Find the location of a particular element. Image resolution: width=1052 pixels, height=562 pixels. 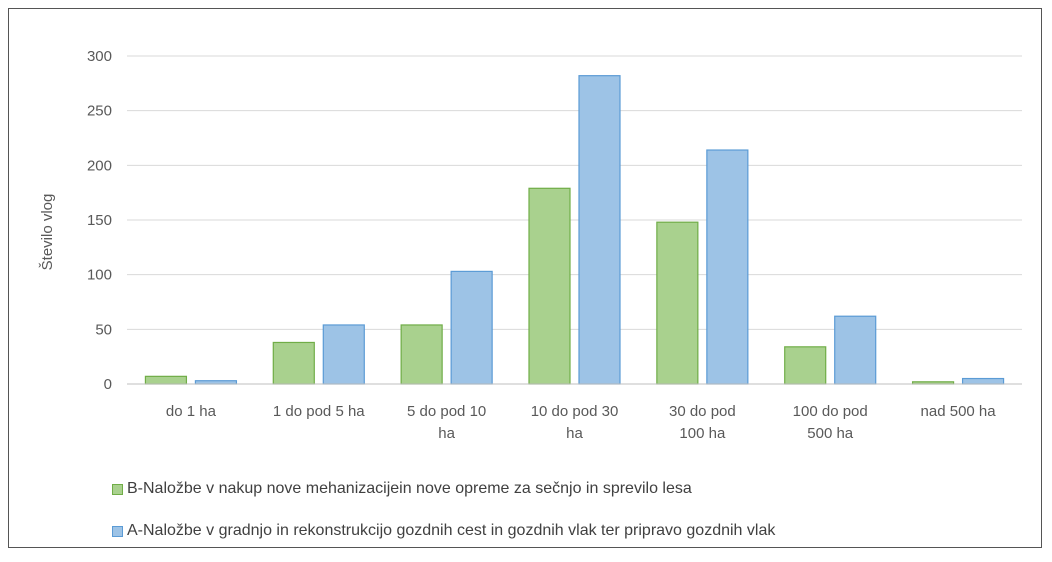

x-tick-label-5-line-1: 500 ha is located at coordinates (830, 433).